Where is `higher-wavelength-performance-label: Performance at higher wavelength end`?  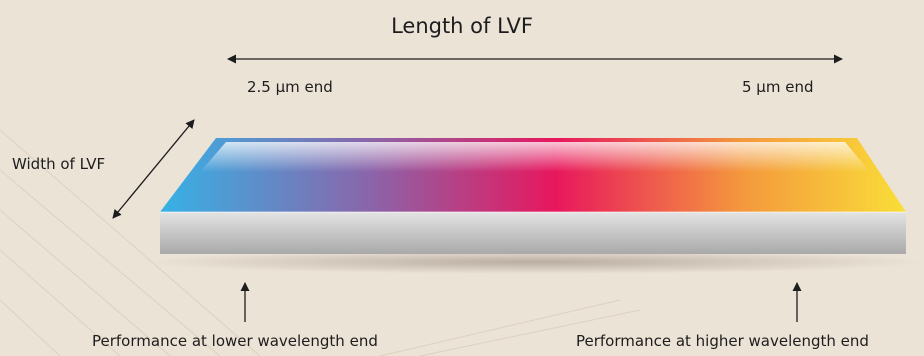
higher-wavelength-performance-label: Performance at higher wavelength end is located at coordinates (722, 341).